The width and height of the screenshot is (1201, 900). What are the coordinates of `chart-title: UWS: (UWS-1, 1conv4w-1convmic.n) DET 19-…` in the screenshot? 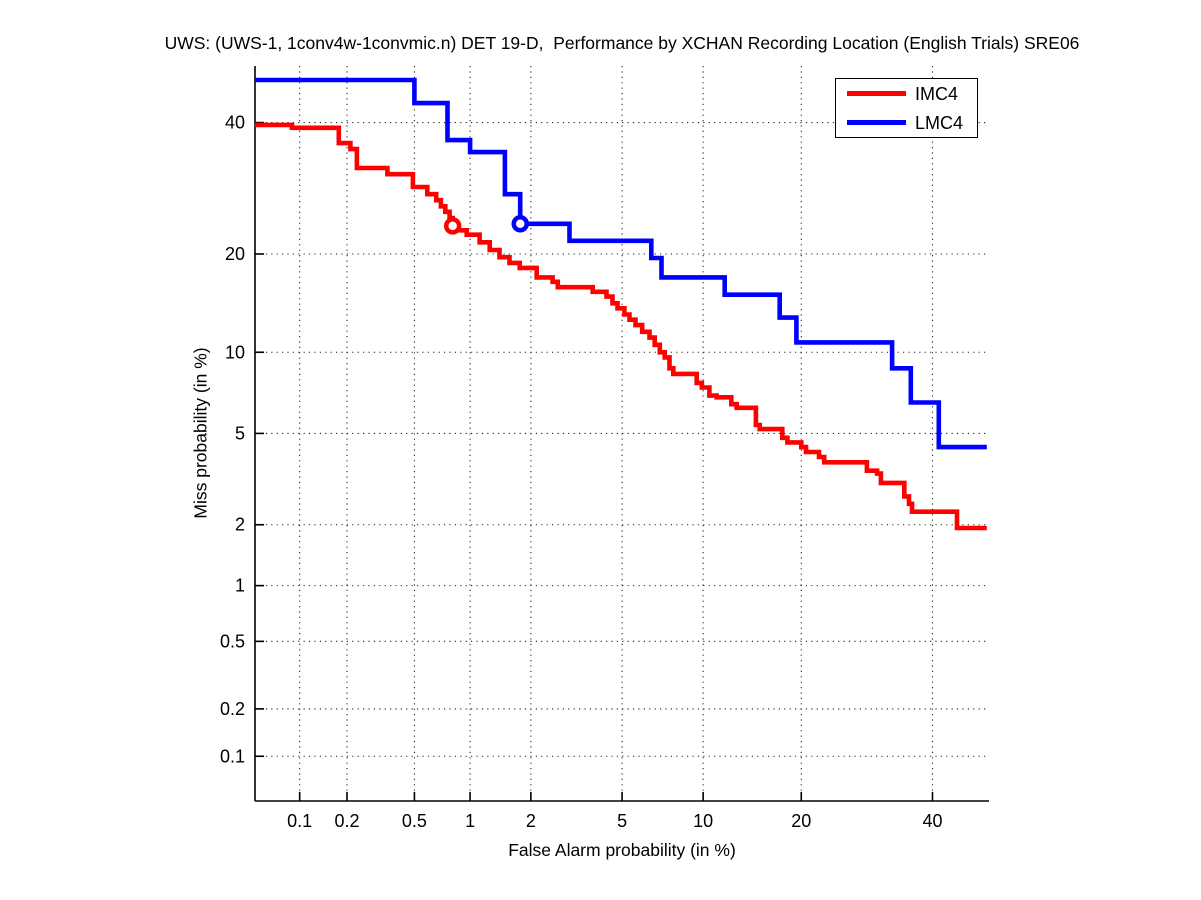 It's located at (622, 43).